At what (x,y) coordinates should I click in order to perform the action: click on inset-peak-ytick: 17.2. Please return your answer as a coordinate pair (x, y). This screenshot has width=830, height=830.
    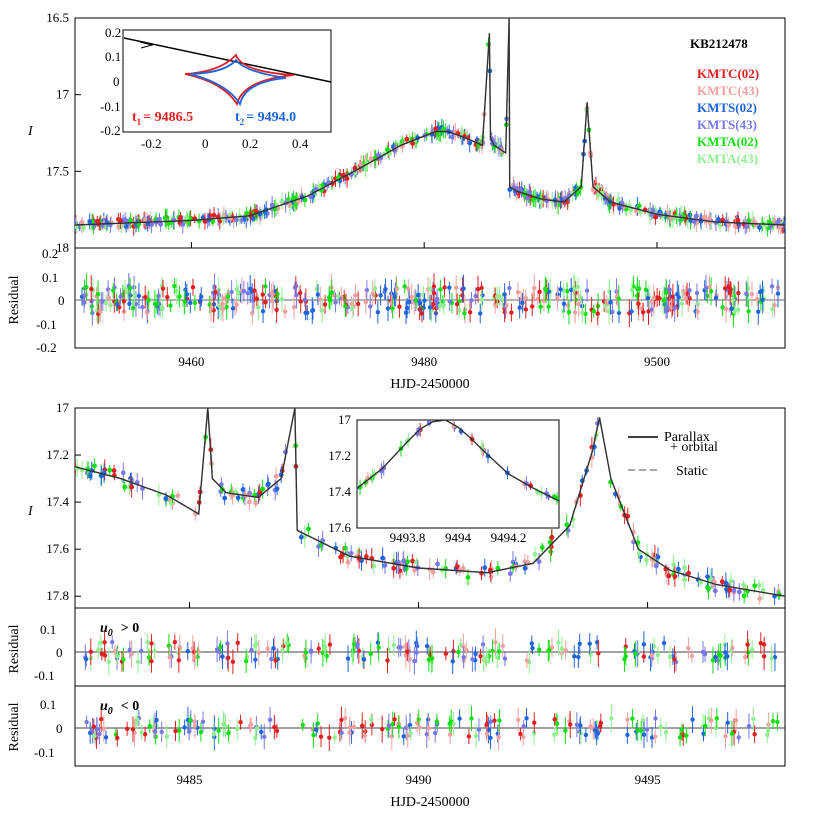
    Looking at the image, I should click on (339, 455).